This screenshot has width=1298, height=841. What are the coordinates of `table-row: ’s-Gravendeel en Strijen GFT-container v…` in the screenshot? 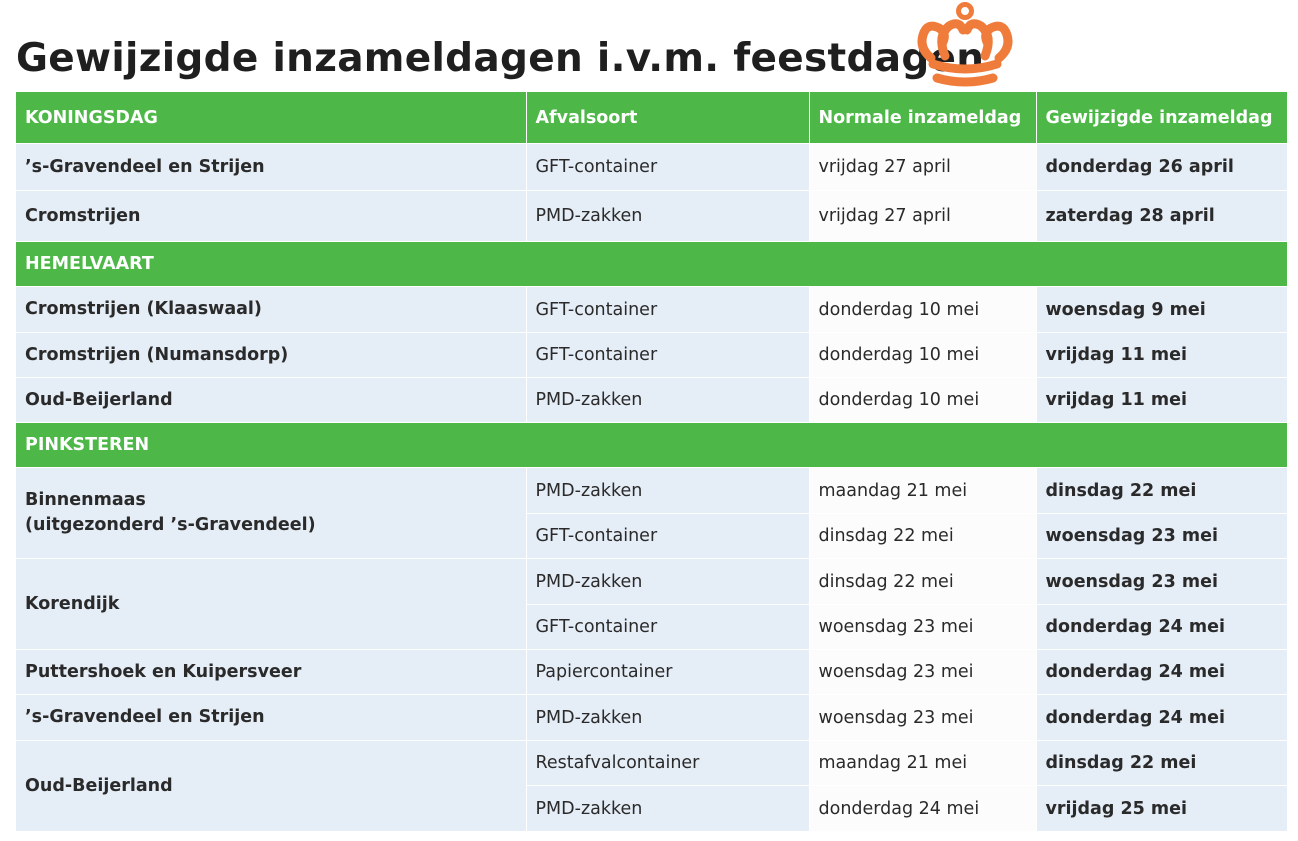 It's located at (652, 167).